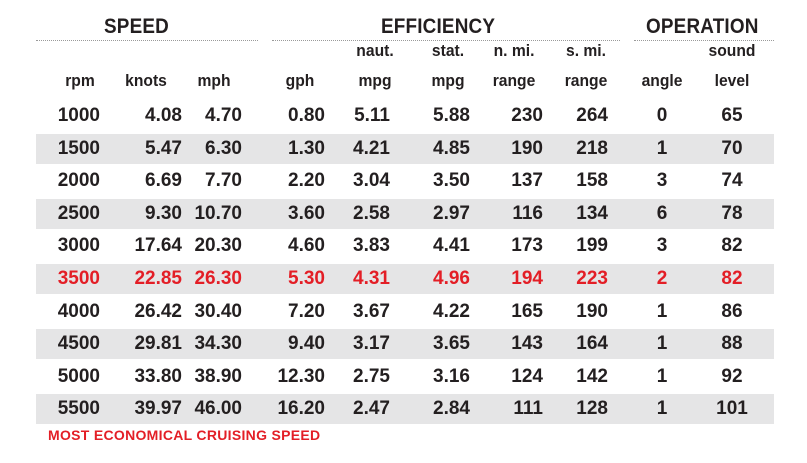 The image size is (807, 463). Describe the element at coordinates (306, 246) in the screenshot. I see `cell-gph: 4.60` at that location.